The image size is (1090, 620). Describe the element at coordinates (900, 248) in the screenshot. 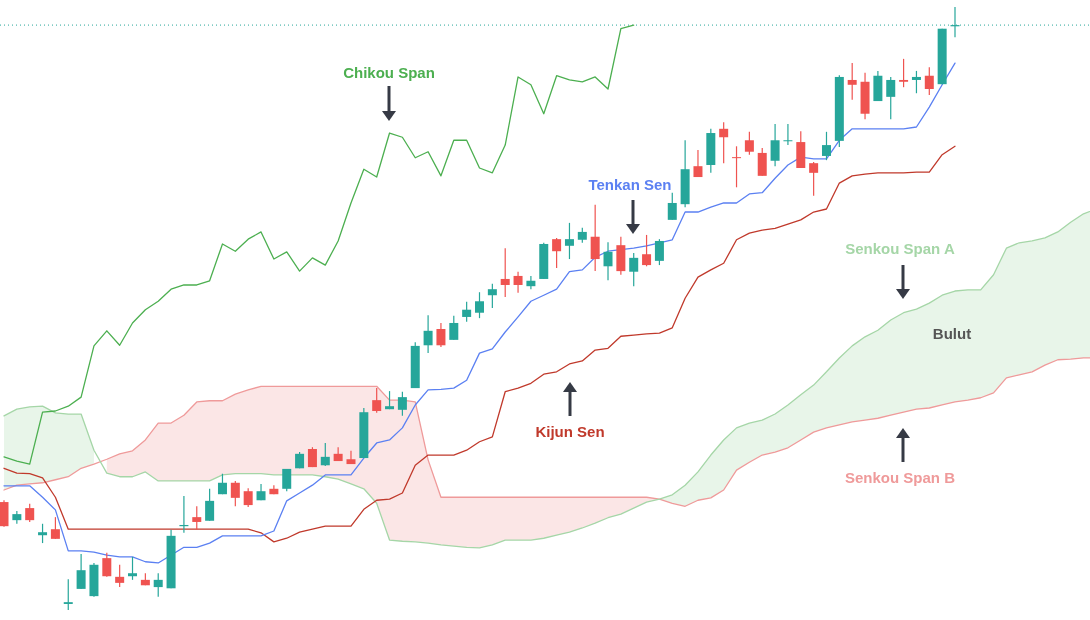

I see `text: Senkou Span A` at that location.